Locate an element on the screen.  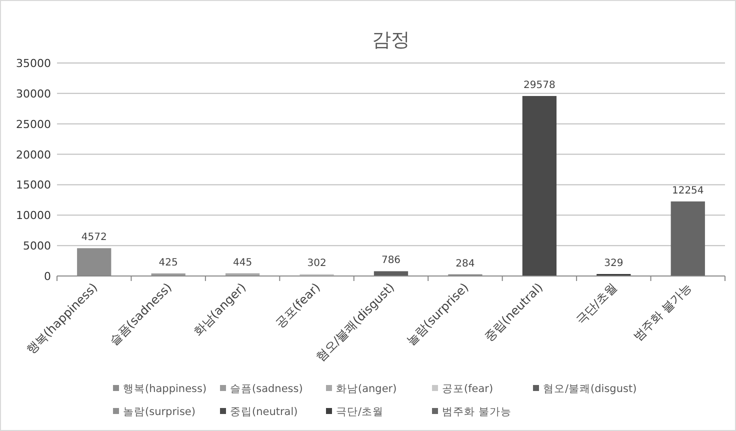
legend-label: 혐오/불쾌(disgust) is located at coordinates (590, 389).